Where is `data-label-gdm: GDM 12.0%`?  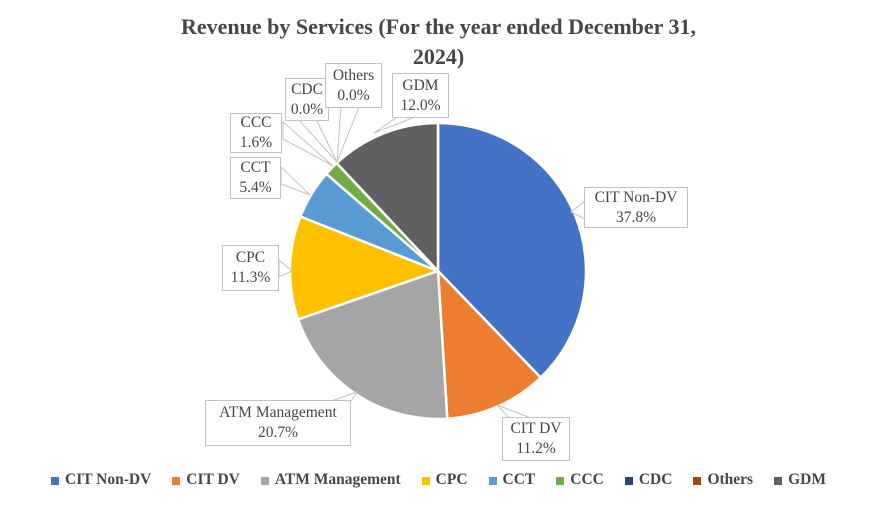
data-label-gdm: GDM 12.0% is located at coordinates (420, 95).